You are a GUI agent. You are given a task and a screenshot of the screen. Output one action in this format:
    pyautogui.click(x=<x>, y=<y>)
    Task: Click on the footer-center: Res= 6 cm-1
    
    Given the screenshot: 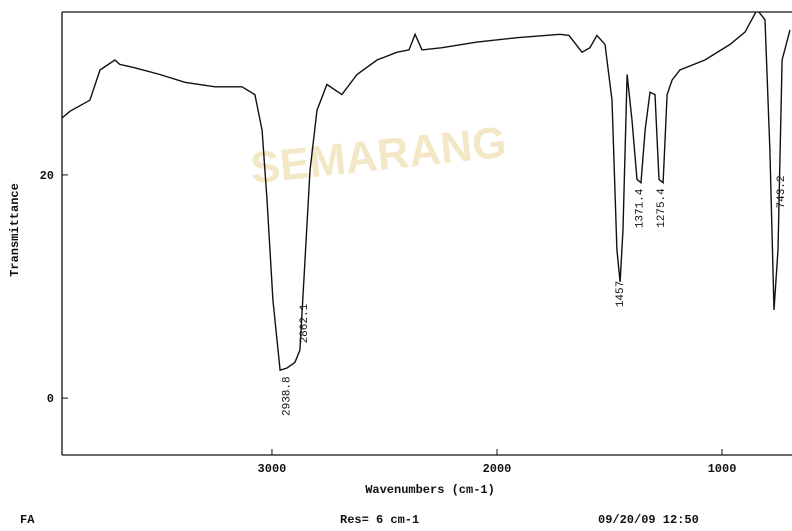 What is the action you would take?
    pyautogui.click(x=379, y=520)
    